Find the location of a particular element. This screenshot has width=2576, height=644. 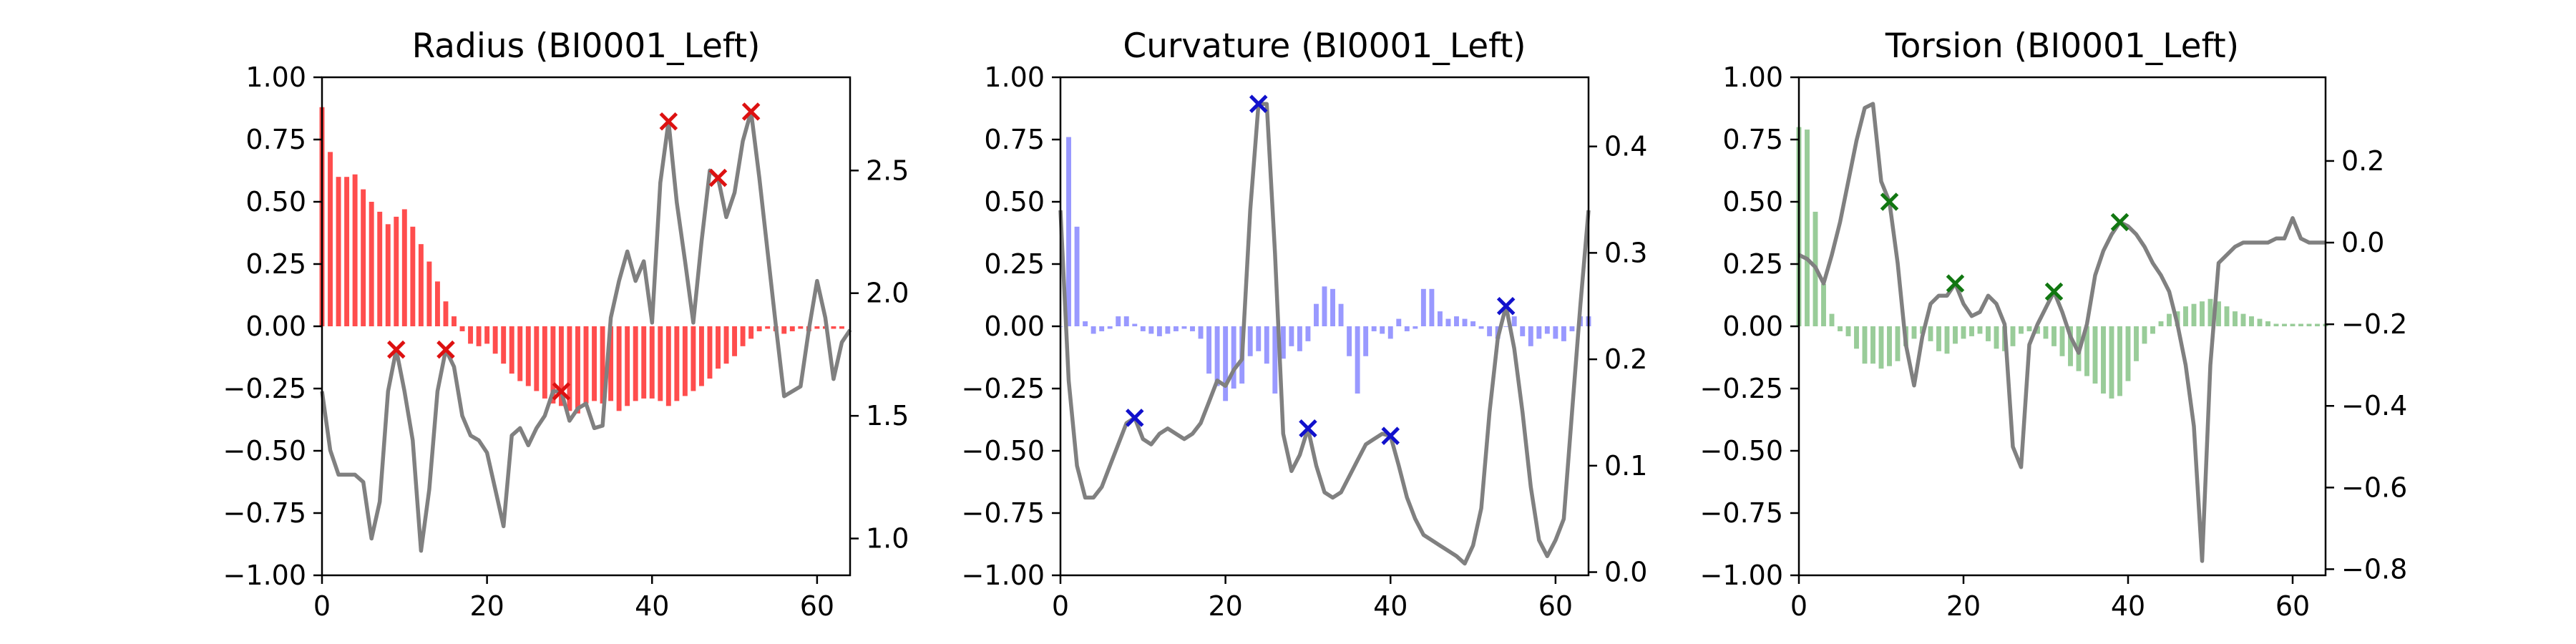

radius-y2-tick-label: 1.5 is located at coordinates (887, 415).